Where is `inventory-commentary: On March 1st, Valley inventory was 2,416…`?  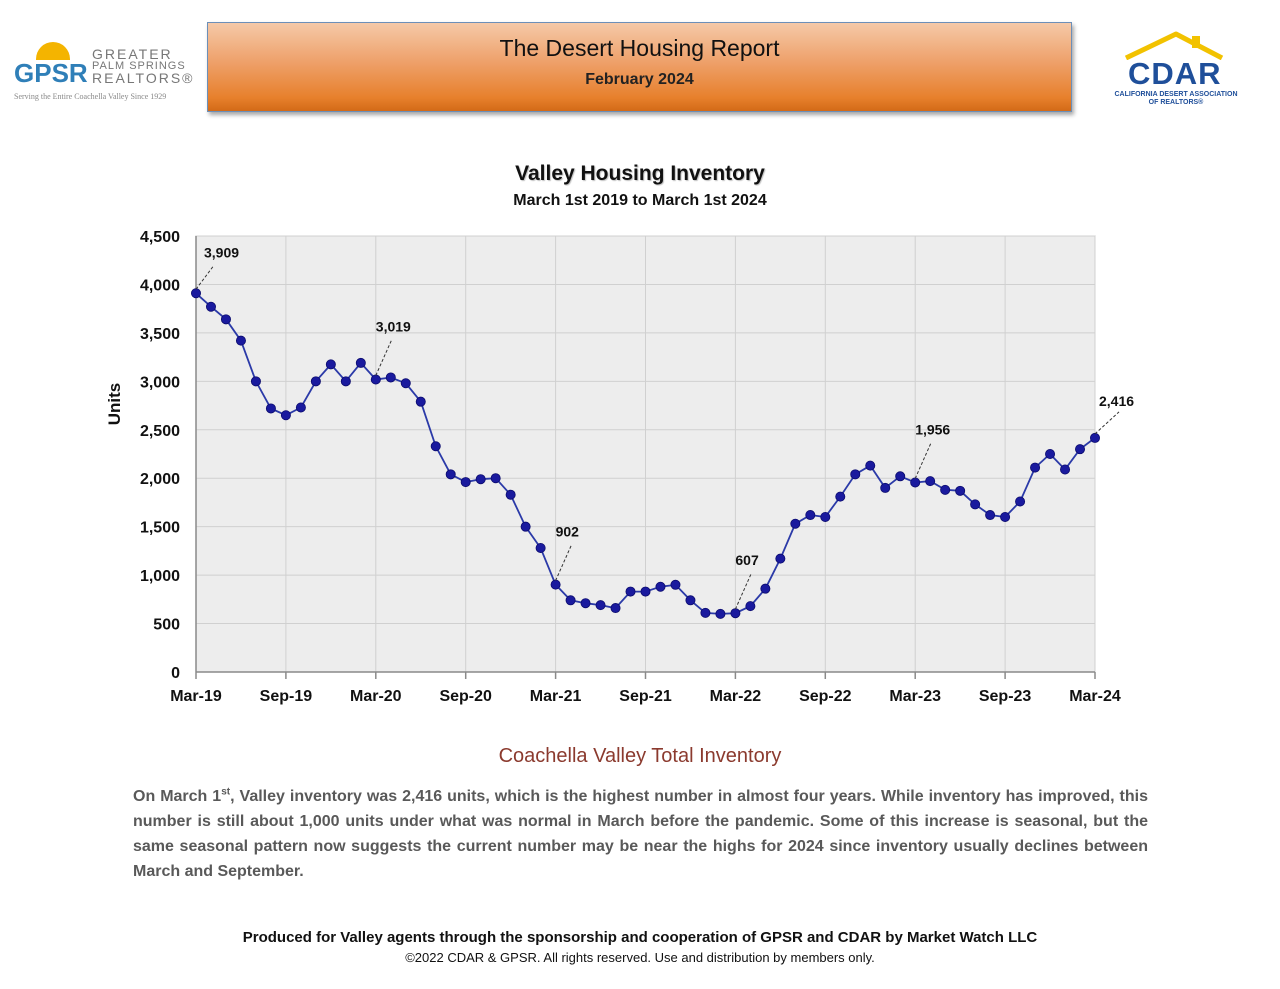 inventory-commentary: On March 1st, Valley inventory was 2,416… is located at coordinates (640, 833).